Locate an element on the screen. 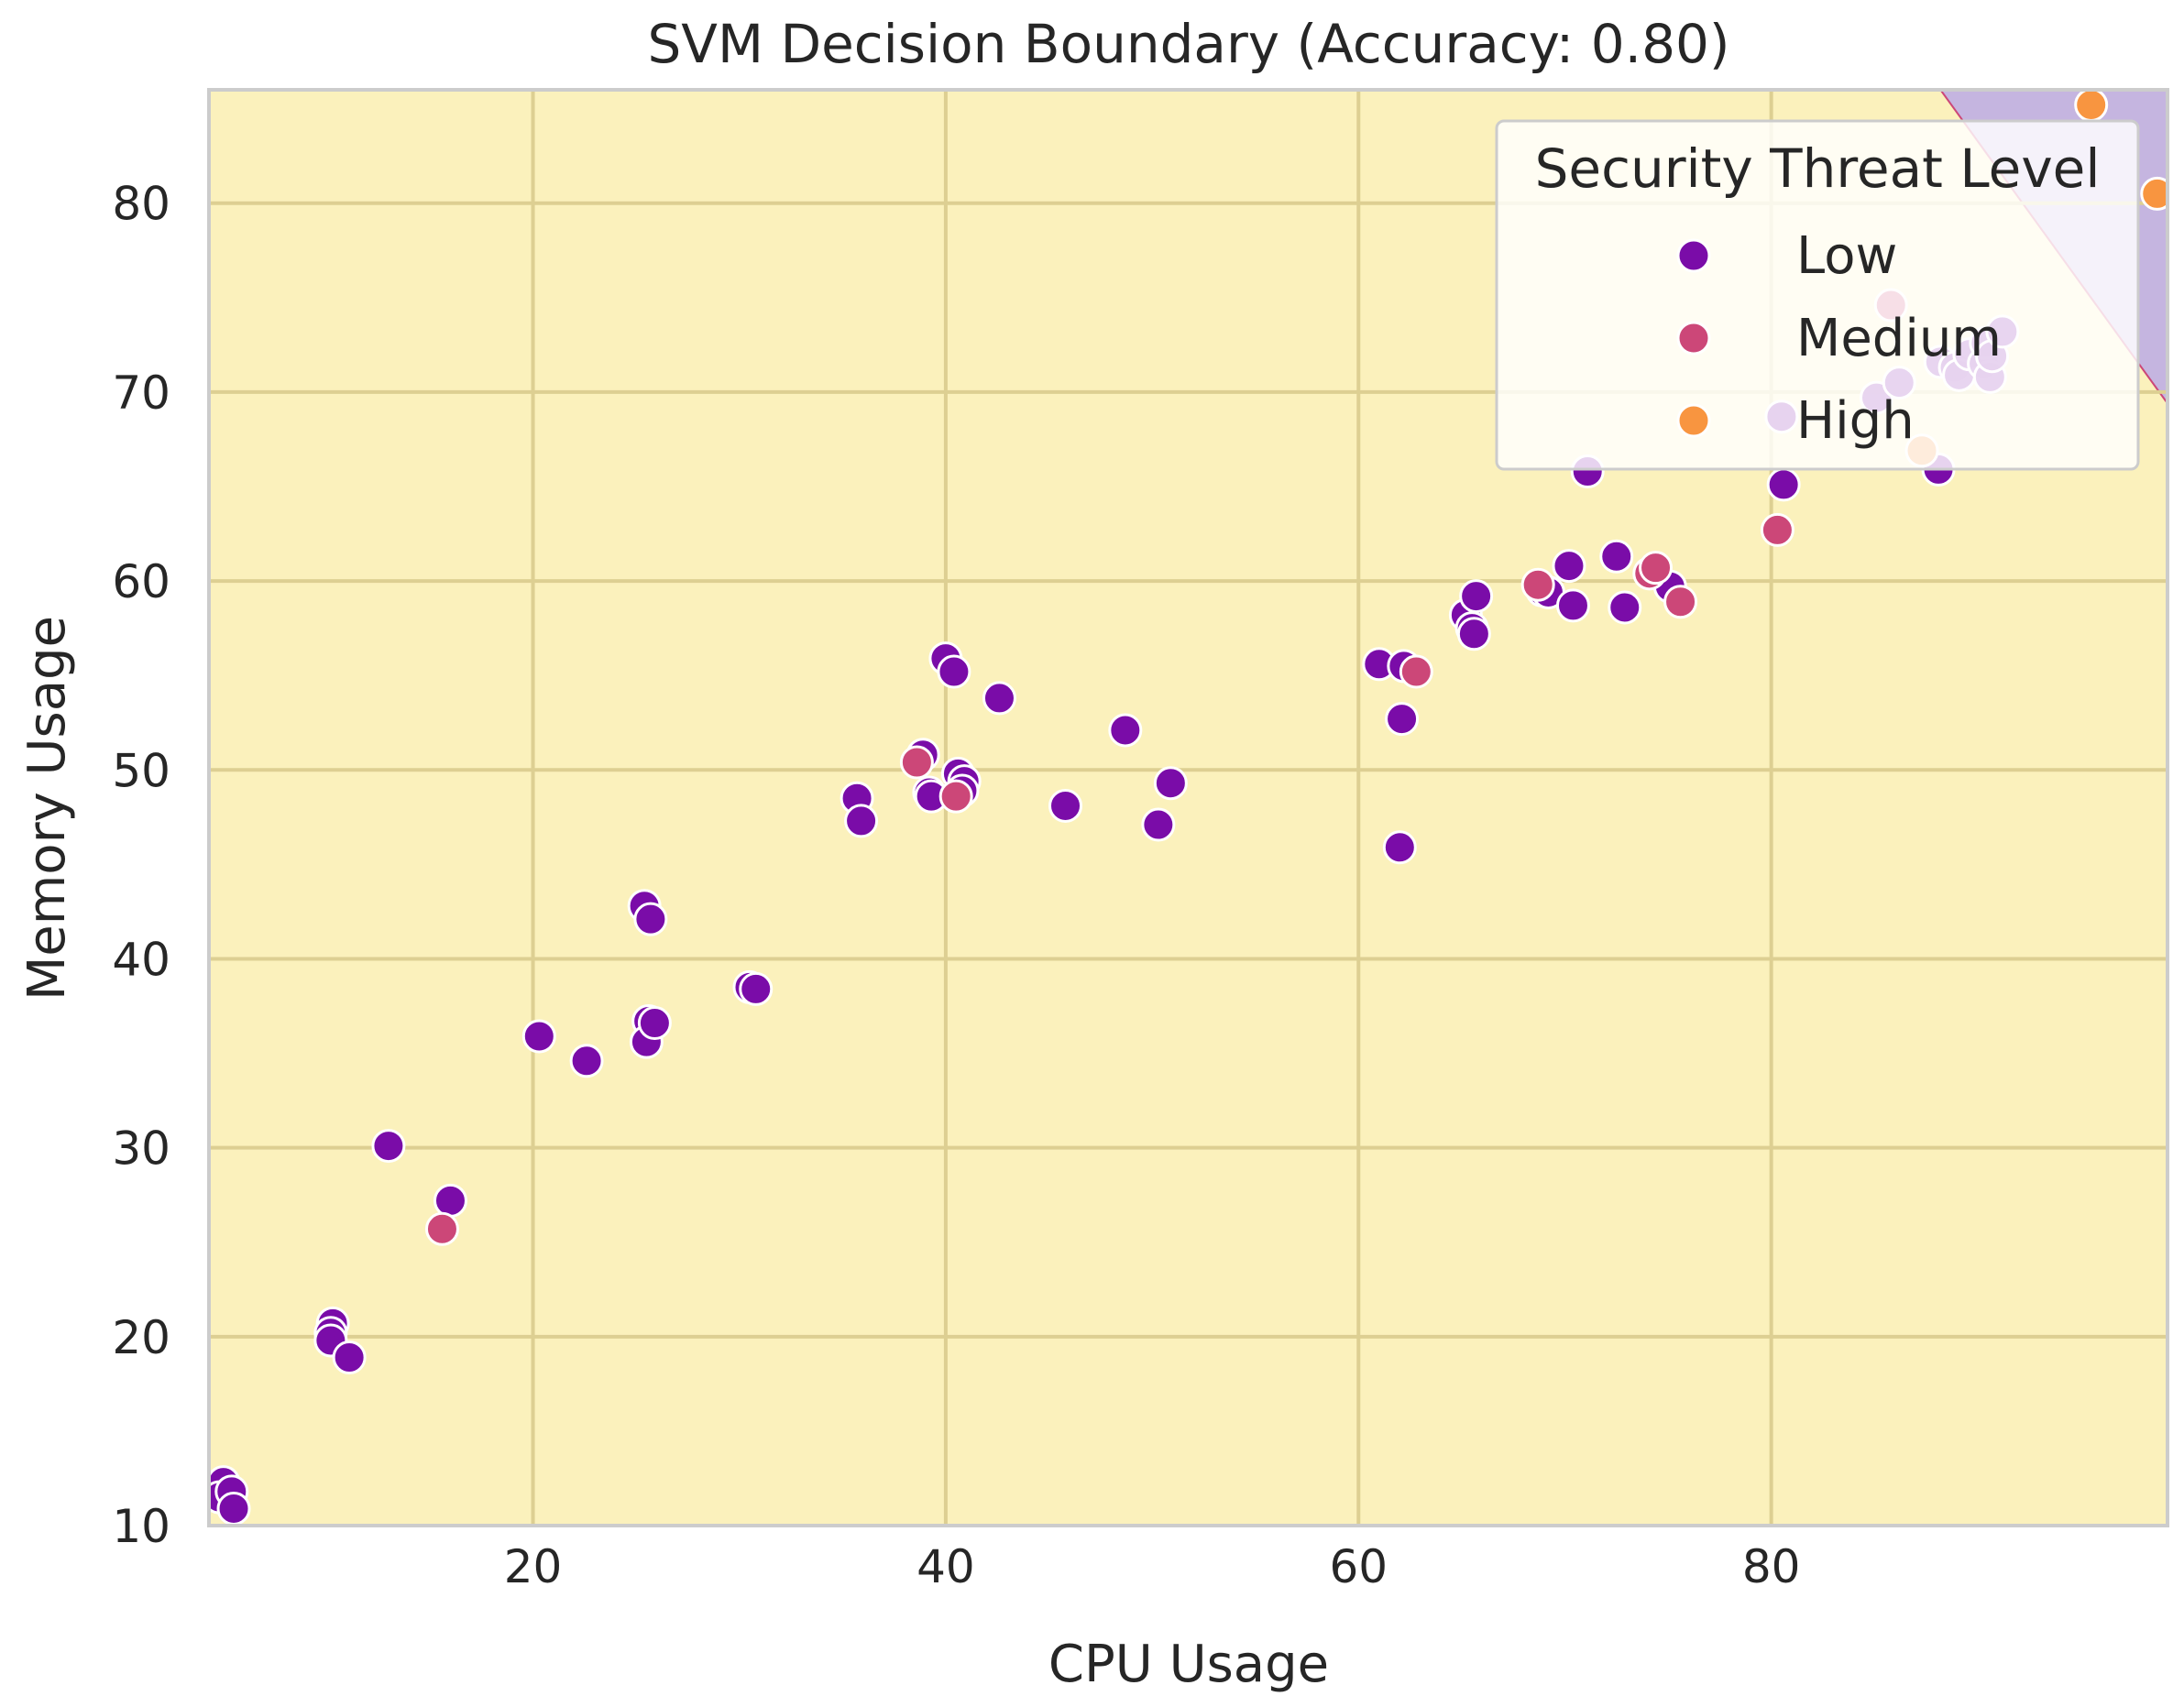 The width and height of the screenshot is (2184, 1707). legend-marker-high is located at coordinates (1693, 420).